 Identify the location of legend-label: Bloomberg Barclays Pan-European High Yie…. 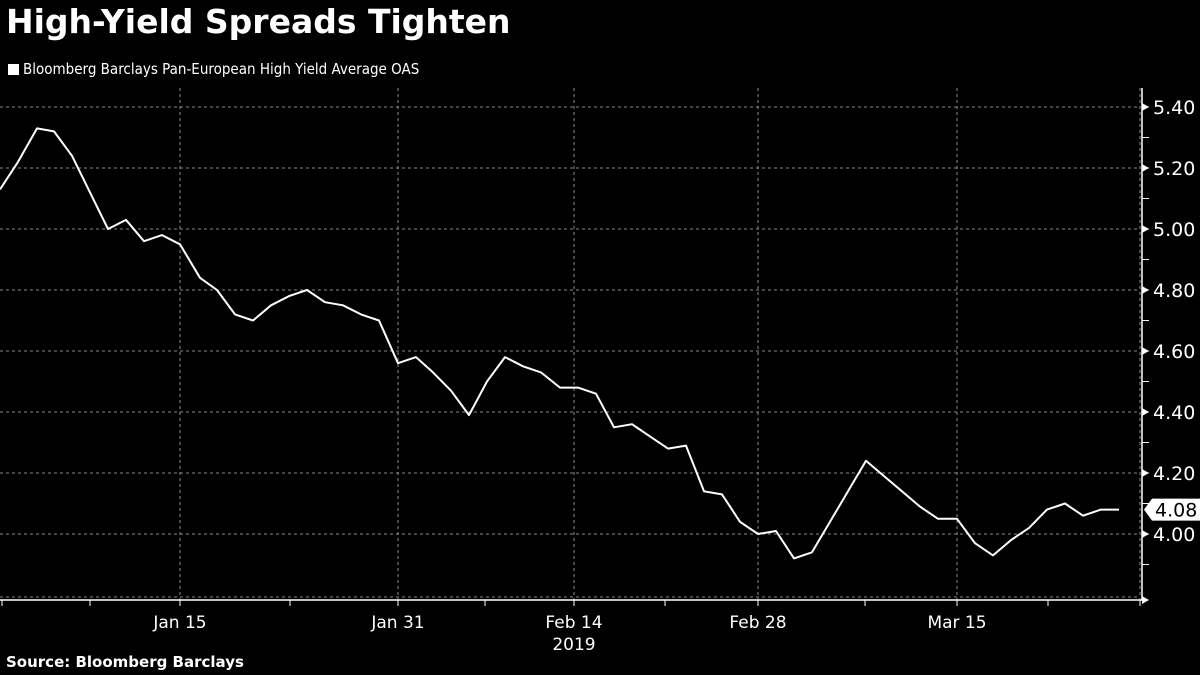
(221, 69).